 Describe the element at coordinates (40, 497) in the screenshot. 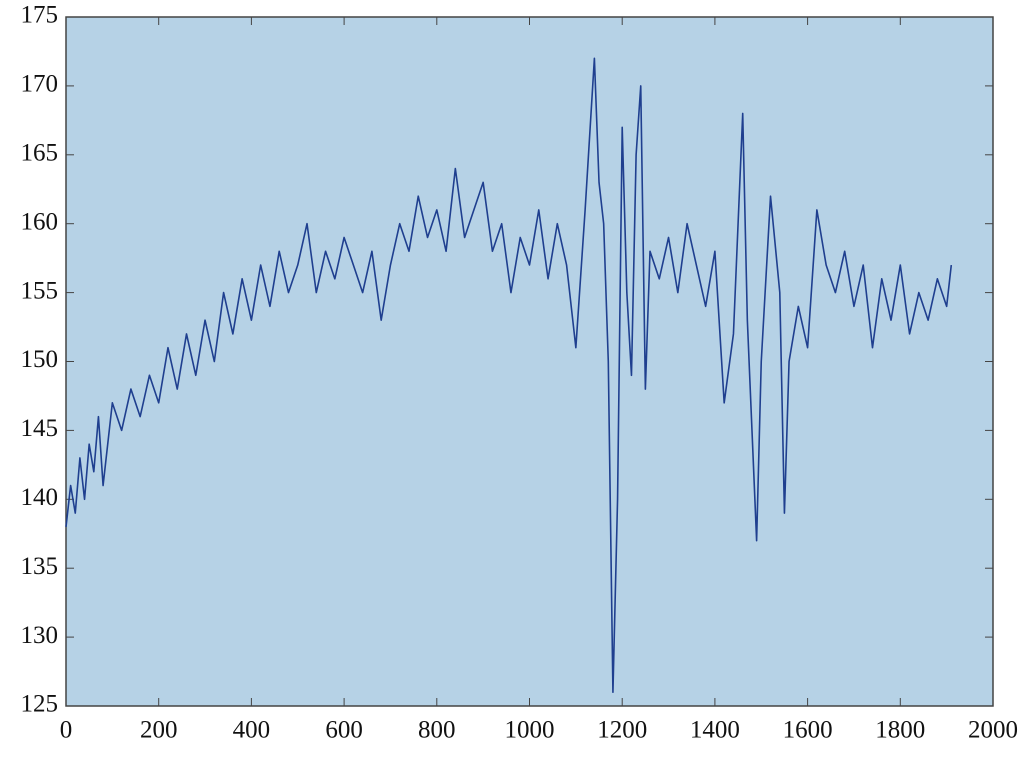

I see `y-tick-label: 140` at that location.